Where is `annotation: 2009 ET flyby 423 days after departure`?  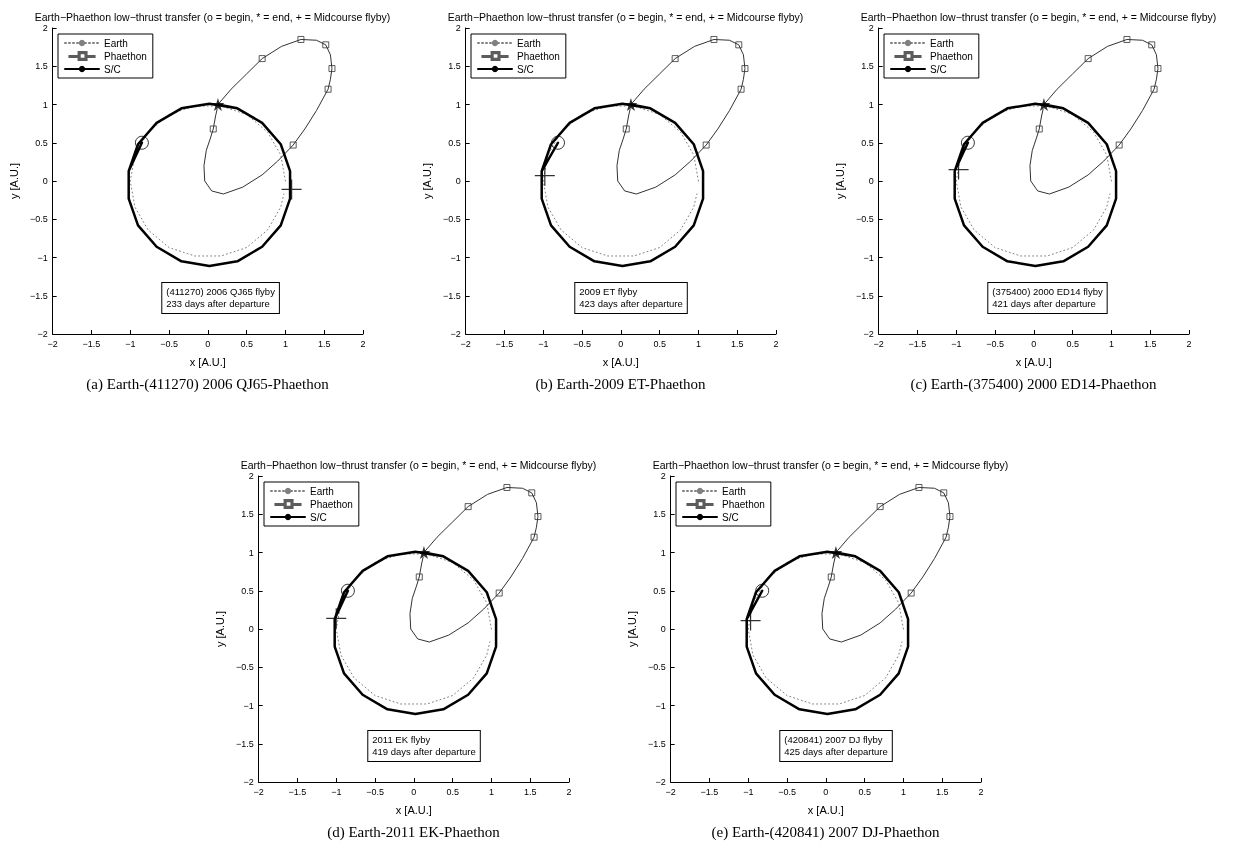
annotation: 2009 ET flyby 423 days after departure is located at coordinates (631, 298).